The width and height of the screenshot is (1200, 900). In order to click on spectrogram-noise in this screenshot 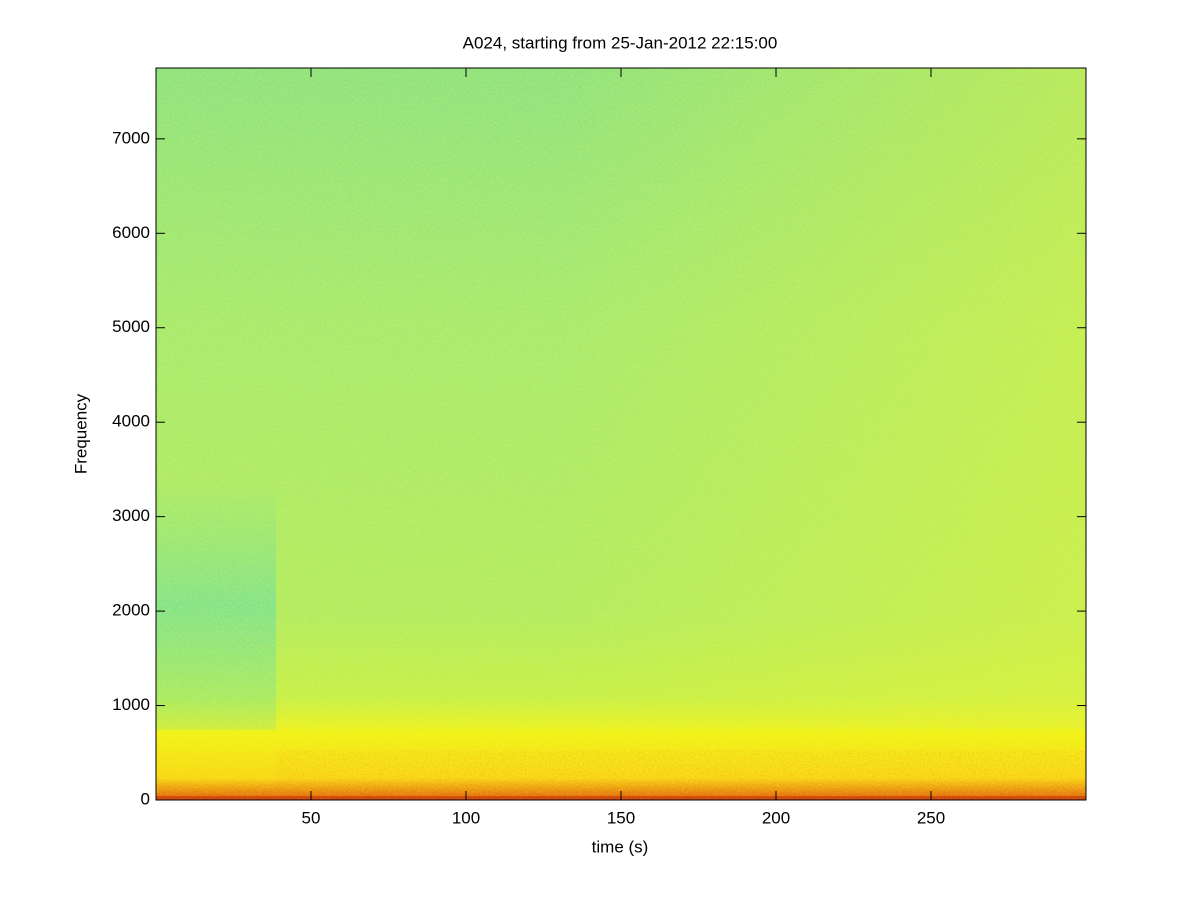, I will do `click(681, 775)`.